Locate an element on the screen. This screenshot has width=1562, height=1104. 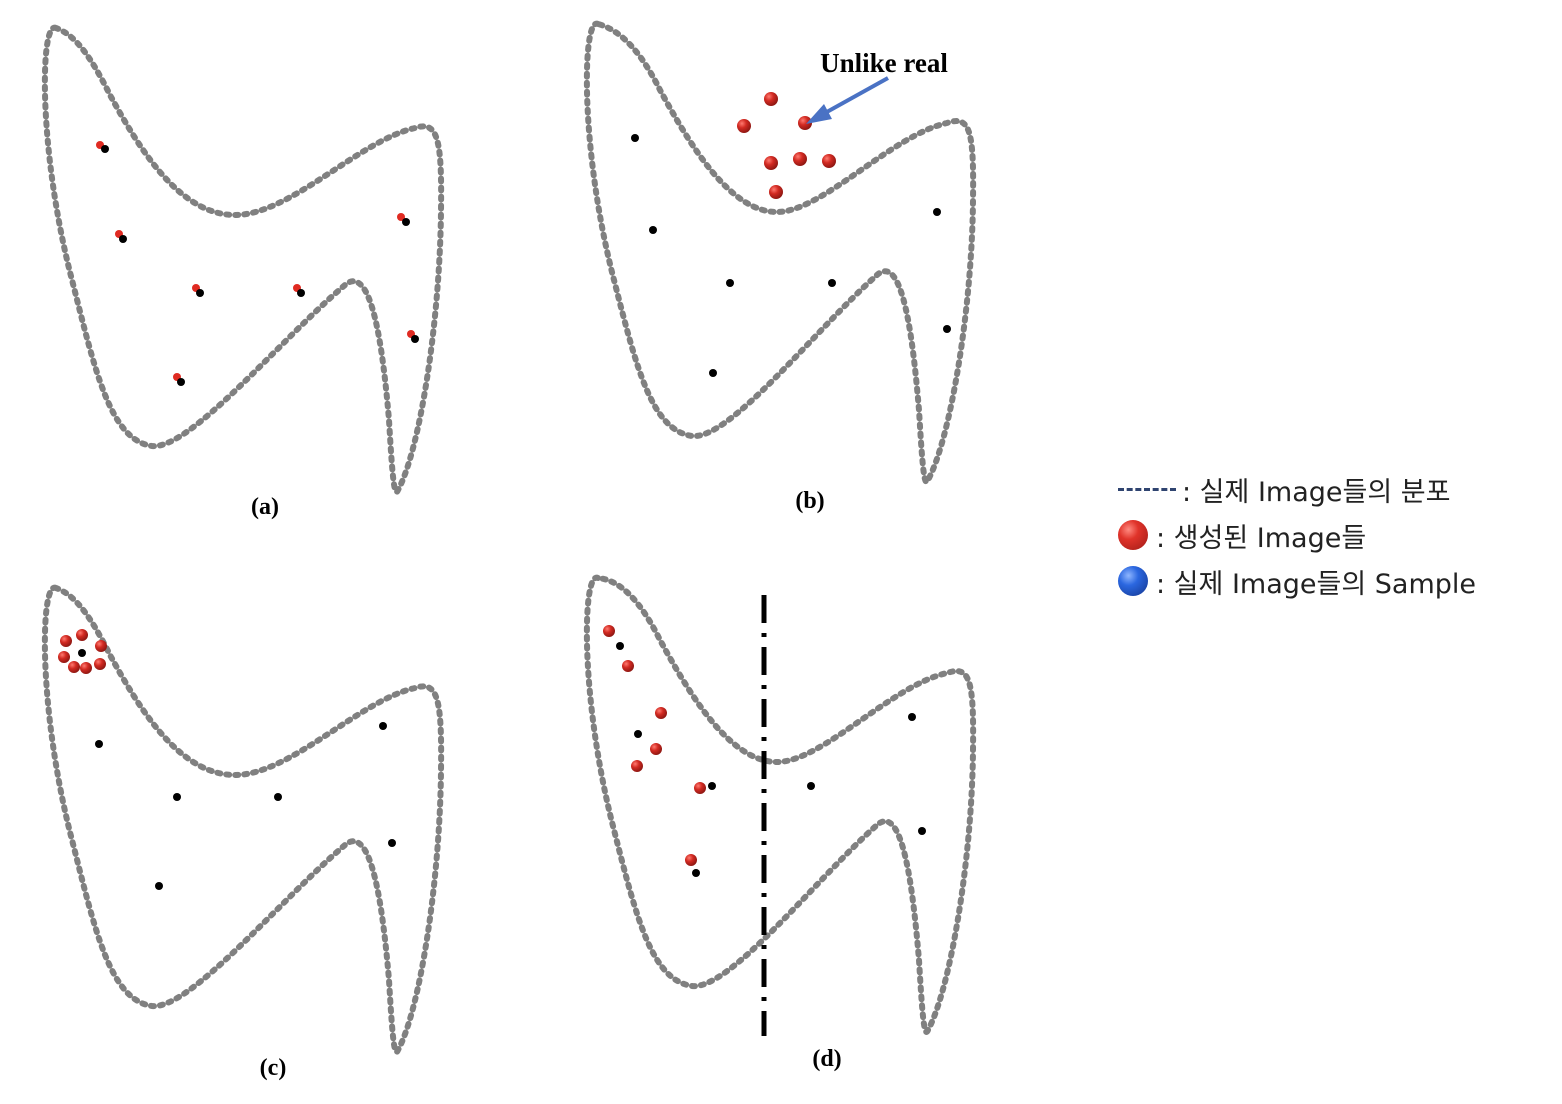
annotation-arrow-head is located at coordinates (819, 114).